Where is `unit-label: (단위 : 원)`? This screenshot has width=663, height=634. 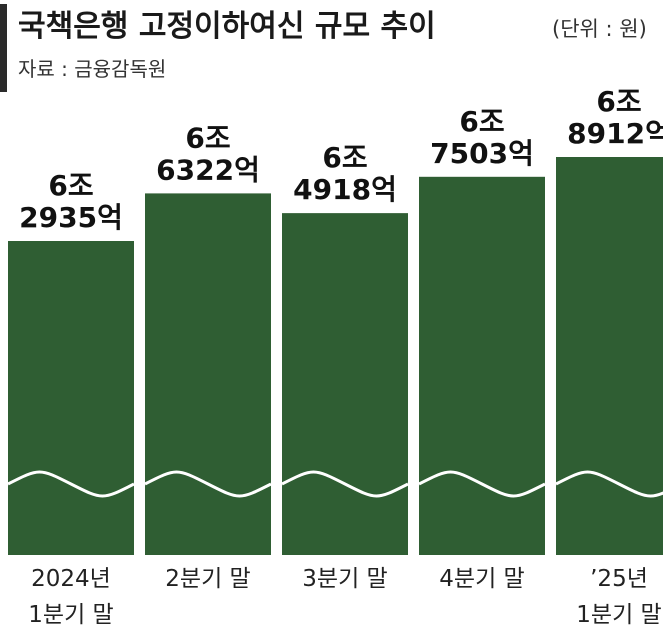
unit-label: (단위 : 원) is located at coordinates (599, 29).